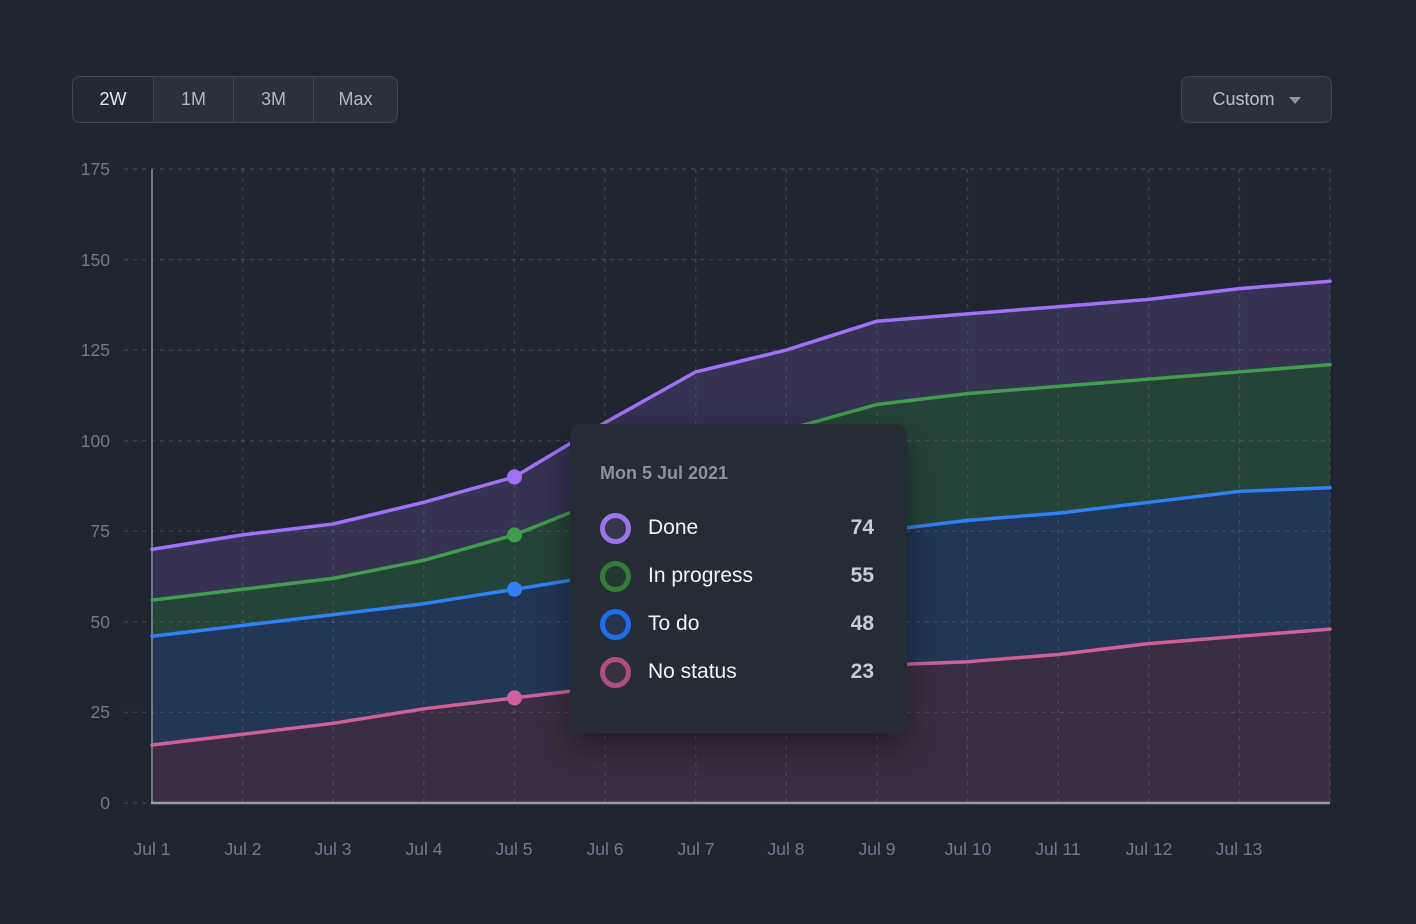  Describe the element at coordinates (95, 169) in the screenshot. I see `y-axis-tick-label: 175` at that location.